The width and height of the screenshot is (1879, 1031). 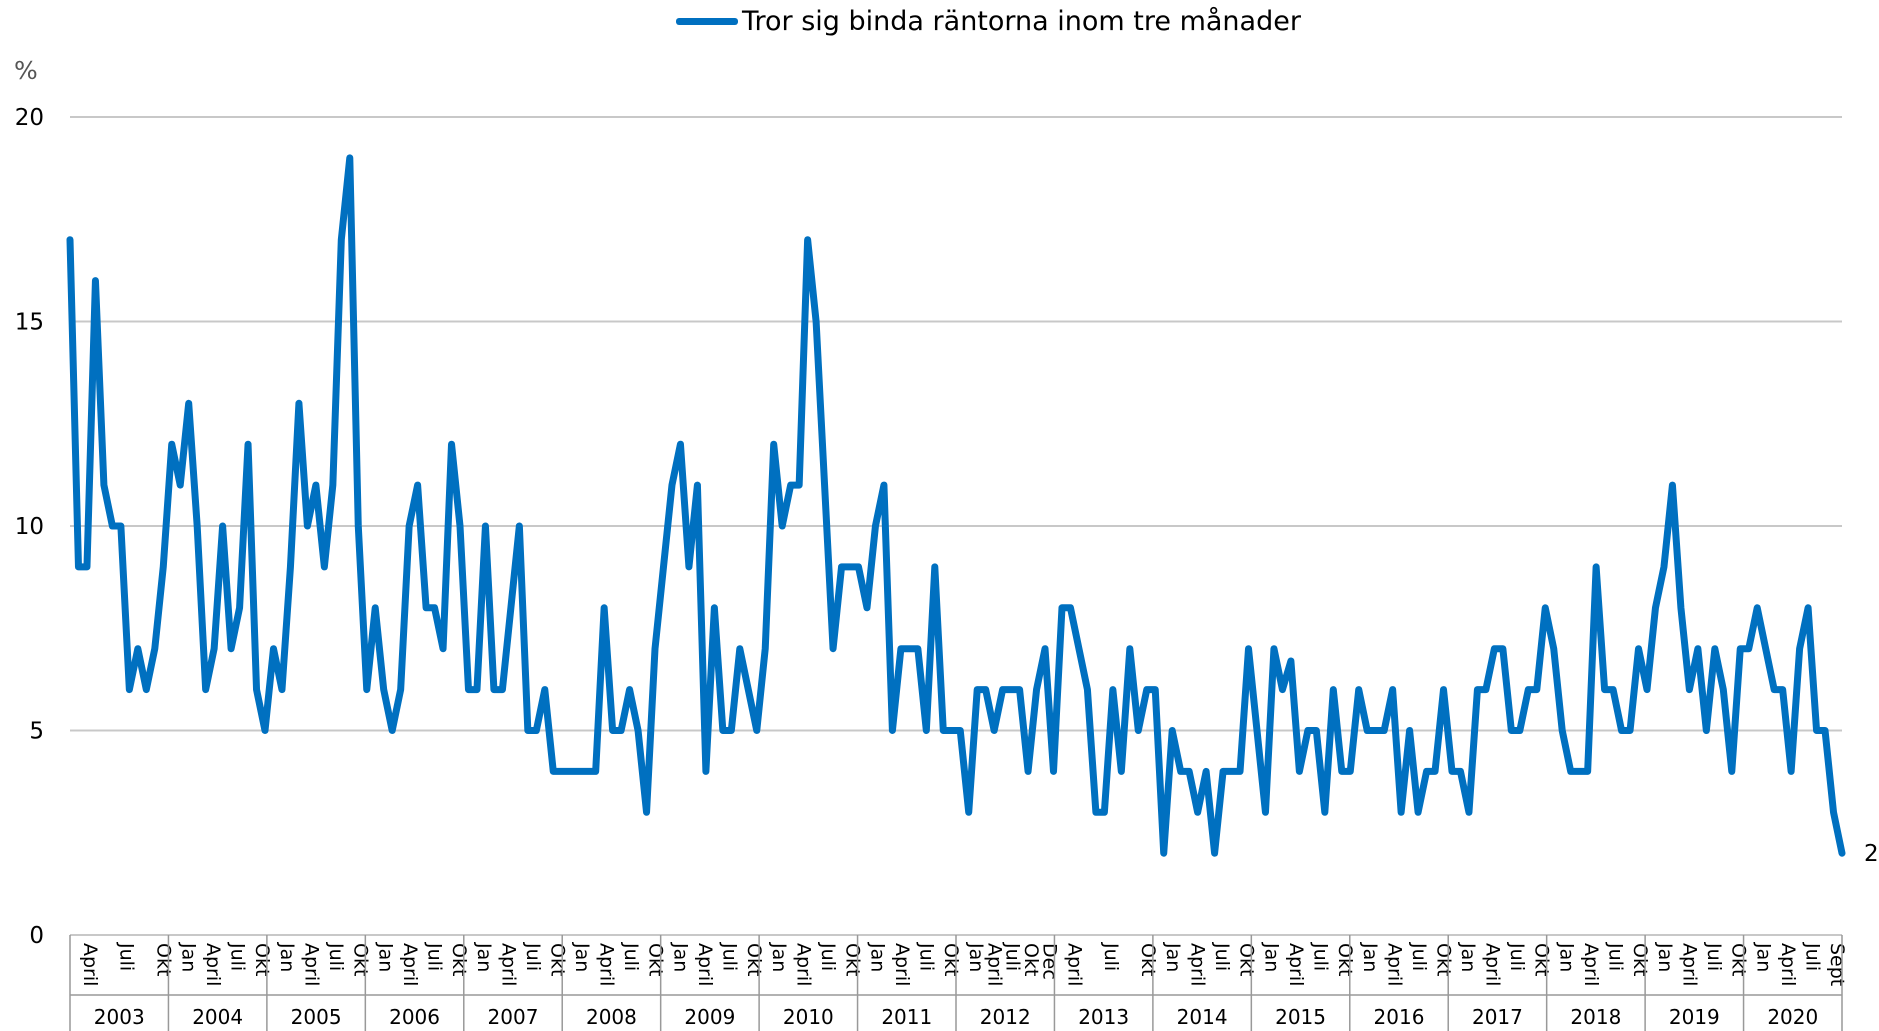 I want to click on x-year-label: 2012, so click(x=1005, y=1017).